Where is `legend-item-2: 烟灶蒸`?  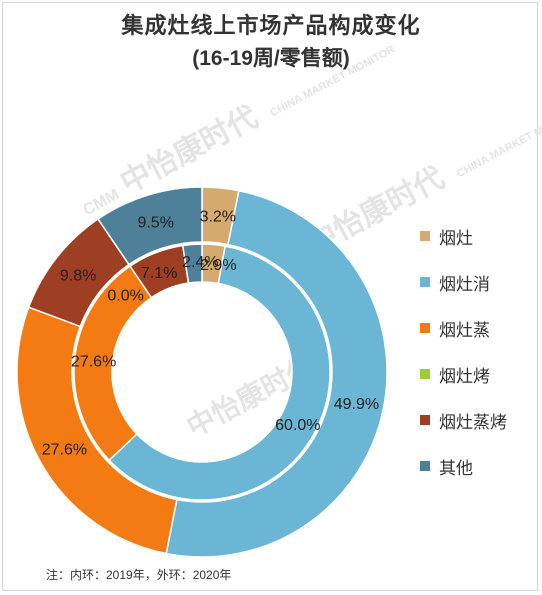 legend-item-2: 烟灶蒸 is located at coordinates (463, 328).